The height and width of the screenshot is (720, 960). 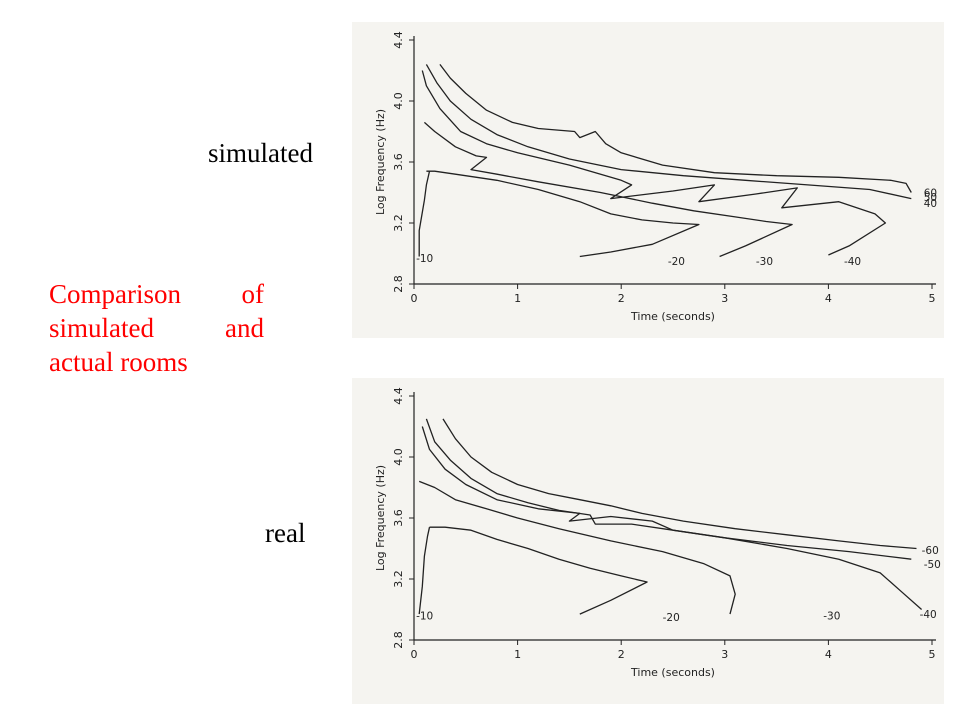 I want to click on comparison-caption: Comparison of simulated and actual rooms, so click(x=156, y=328).